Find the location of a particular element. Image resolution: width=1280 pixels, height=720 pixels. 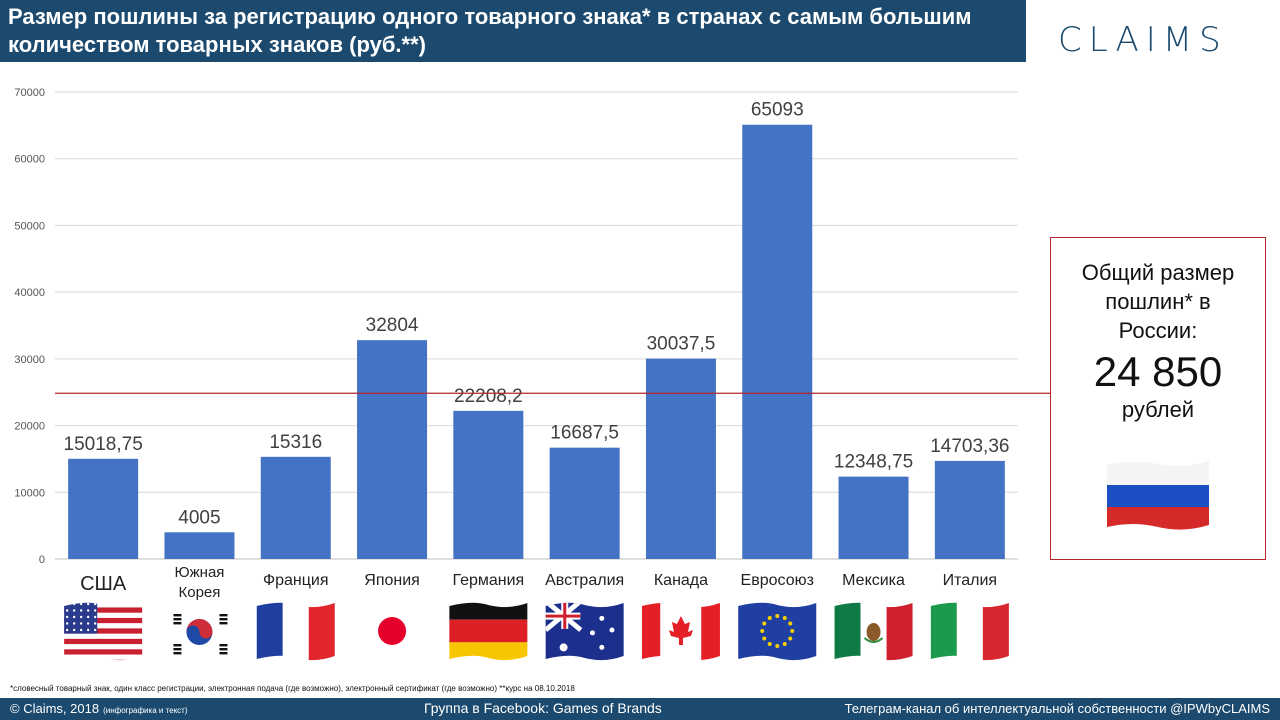

y-tick-label: 10000 is located at coordinates (29, 493).